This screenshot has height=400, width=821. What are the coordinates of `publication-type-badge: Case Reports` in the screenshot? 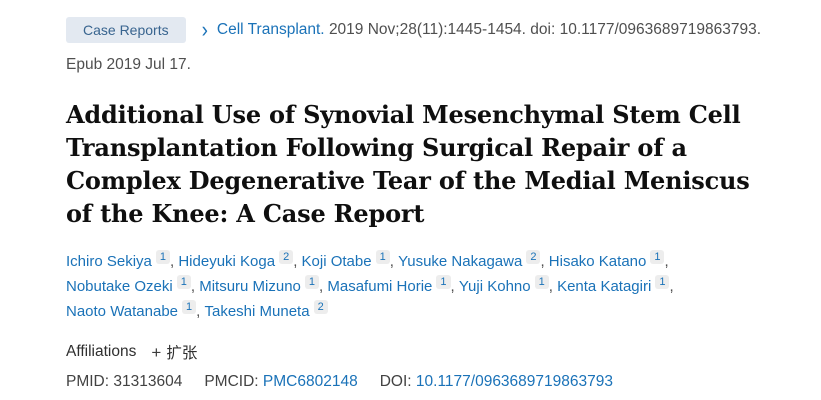 It's located at (126, 30).